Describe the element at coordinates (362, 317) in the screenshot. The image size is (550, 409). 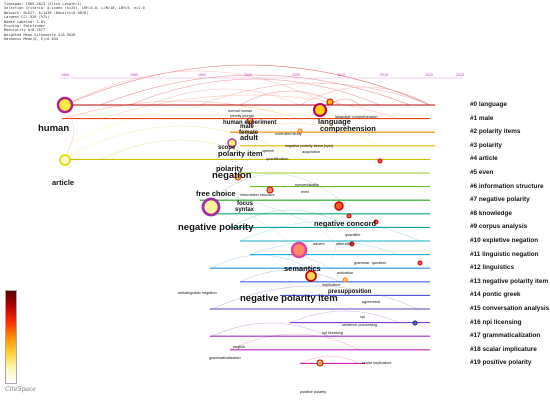
I see `keyword-label: npi` at that location.